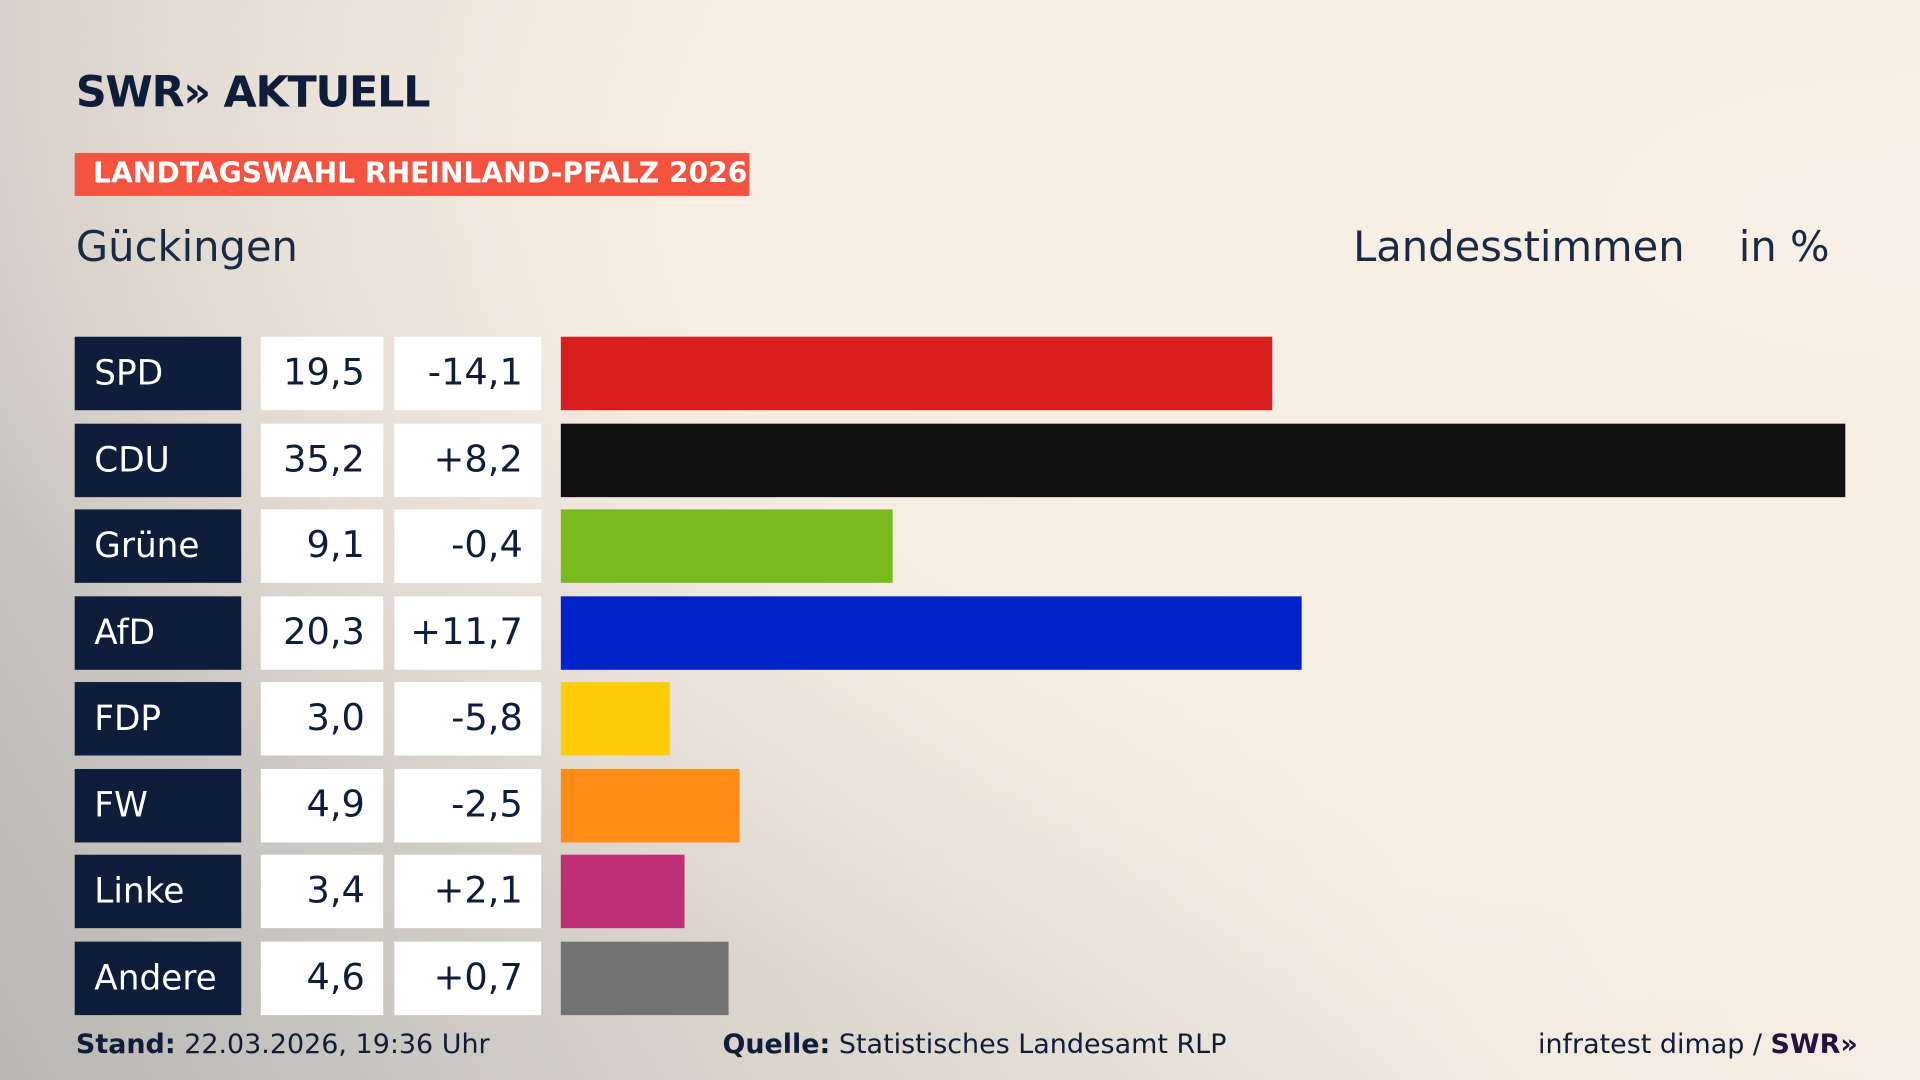  I want to click on stand-text: Stand: 22.03.2026, 19:36 Uhr, so click(283, 1045).